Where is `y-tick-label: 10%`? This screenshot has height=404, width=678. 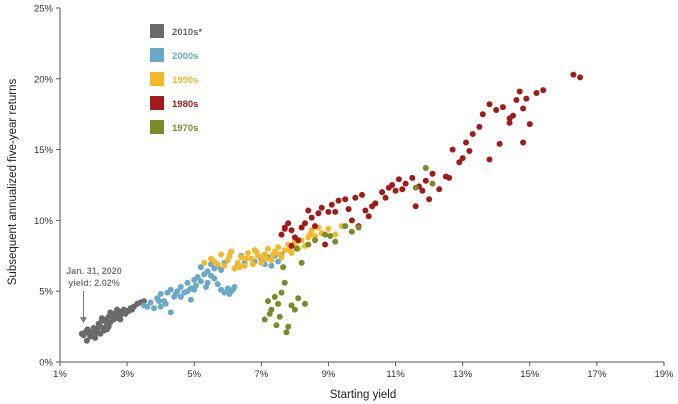
y-tick-label: 10% is located at coordinates (44, 221).